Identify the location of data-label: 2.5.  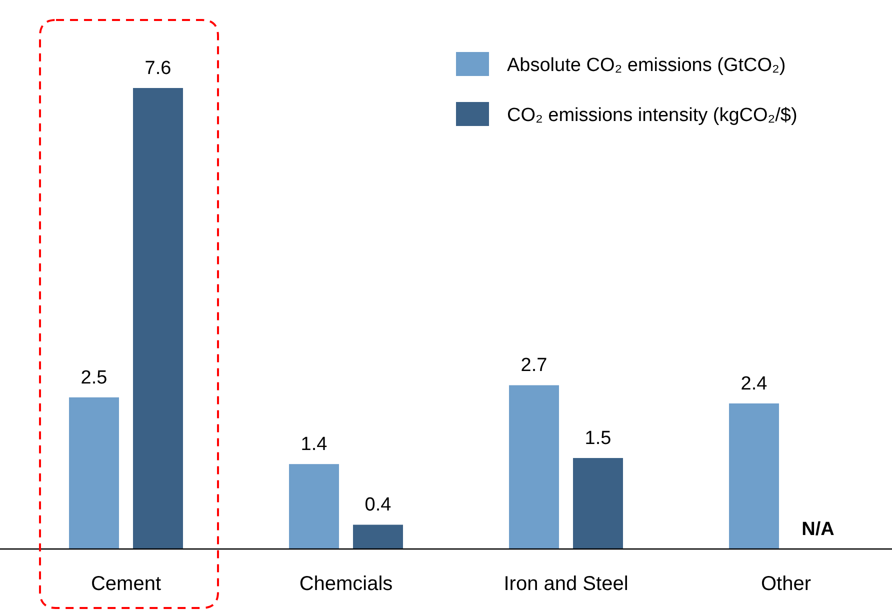
(94, 377).